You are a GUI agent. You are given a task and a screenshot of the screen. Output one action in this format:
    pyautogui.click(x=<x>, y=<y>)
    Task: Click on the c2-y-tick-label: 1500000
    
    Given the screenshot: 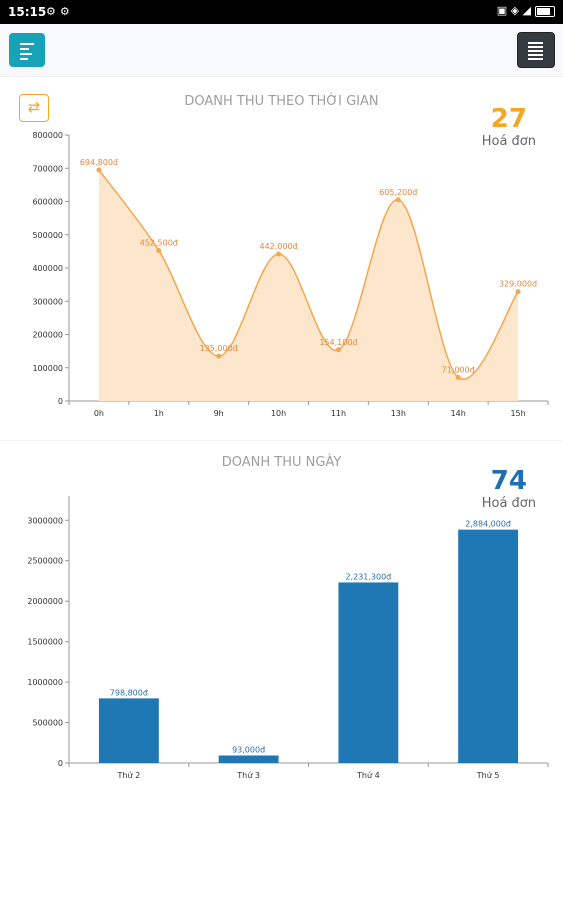 What is the action you would take?
    pyautogui.click(x=45, y=642)
    